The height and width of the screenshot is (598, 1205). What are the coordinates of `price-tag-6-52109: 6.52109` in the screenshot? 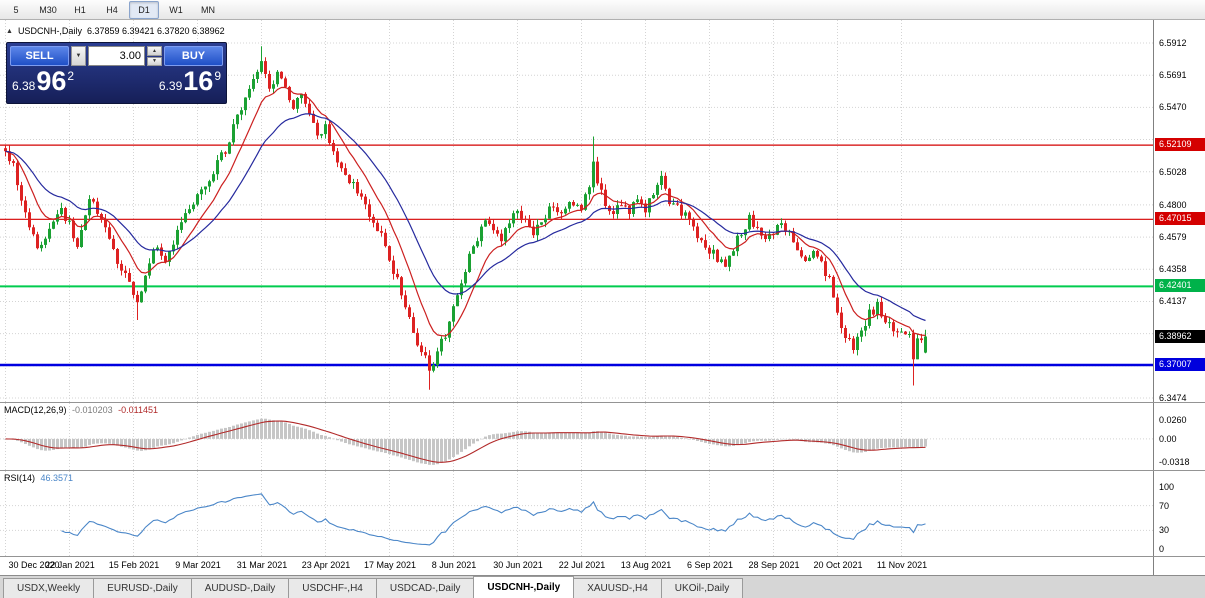 It's located at (1180, 144).